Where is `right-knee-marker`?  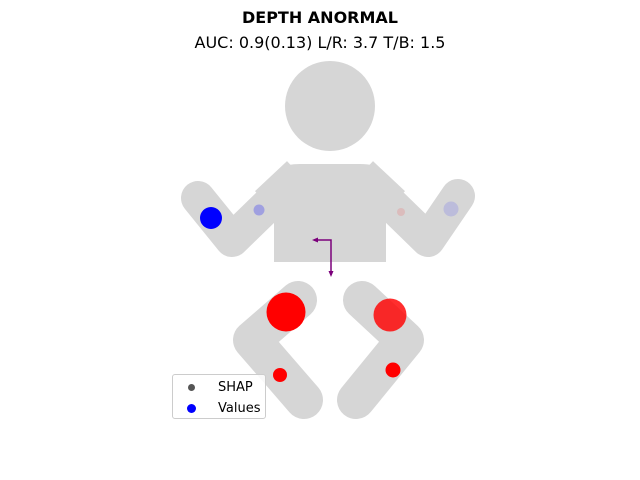 right-knee-marker is located at coordinates (390, 315).